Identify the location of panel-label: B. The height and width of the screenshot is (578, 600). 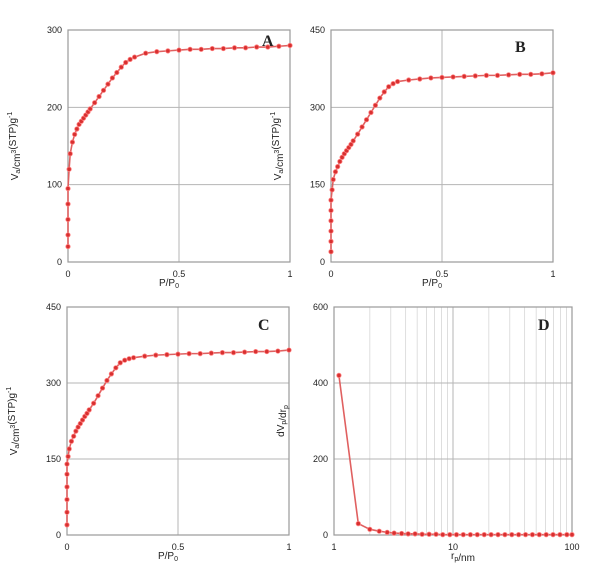
(520, 47).